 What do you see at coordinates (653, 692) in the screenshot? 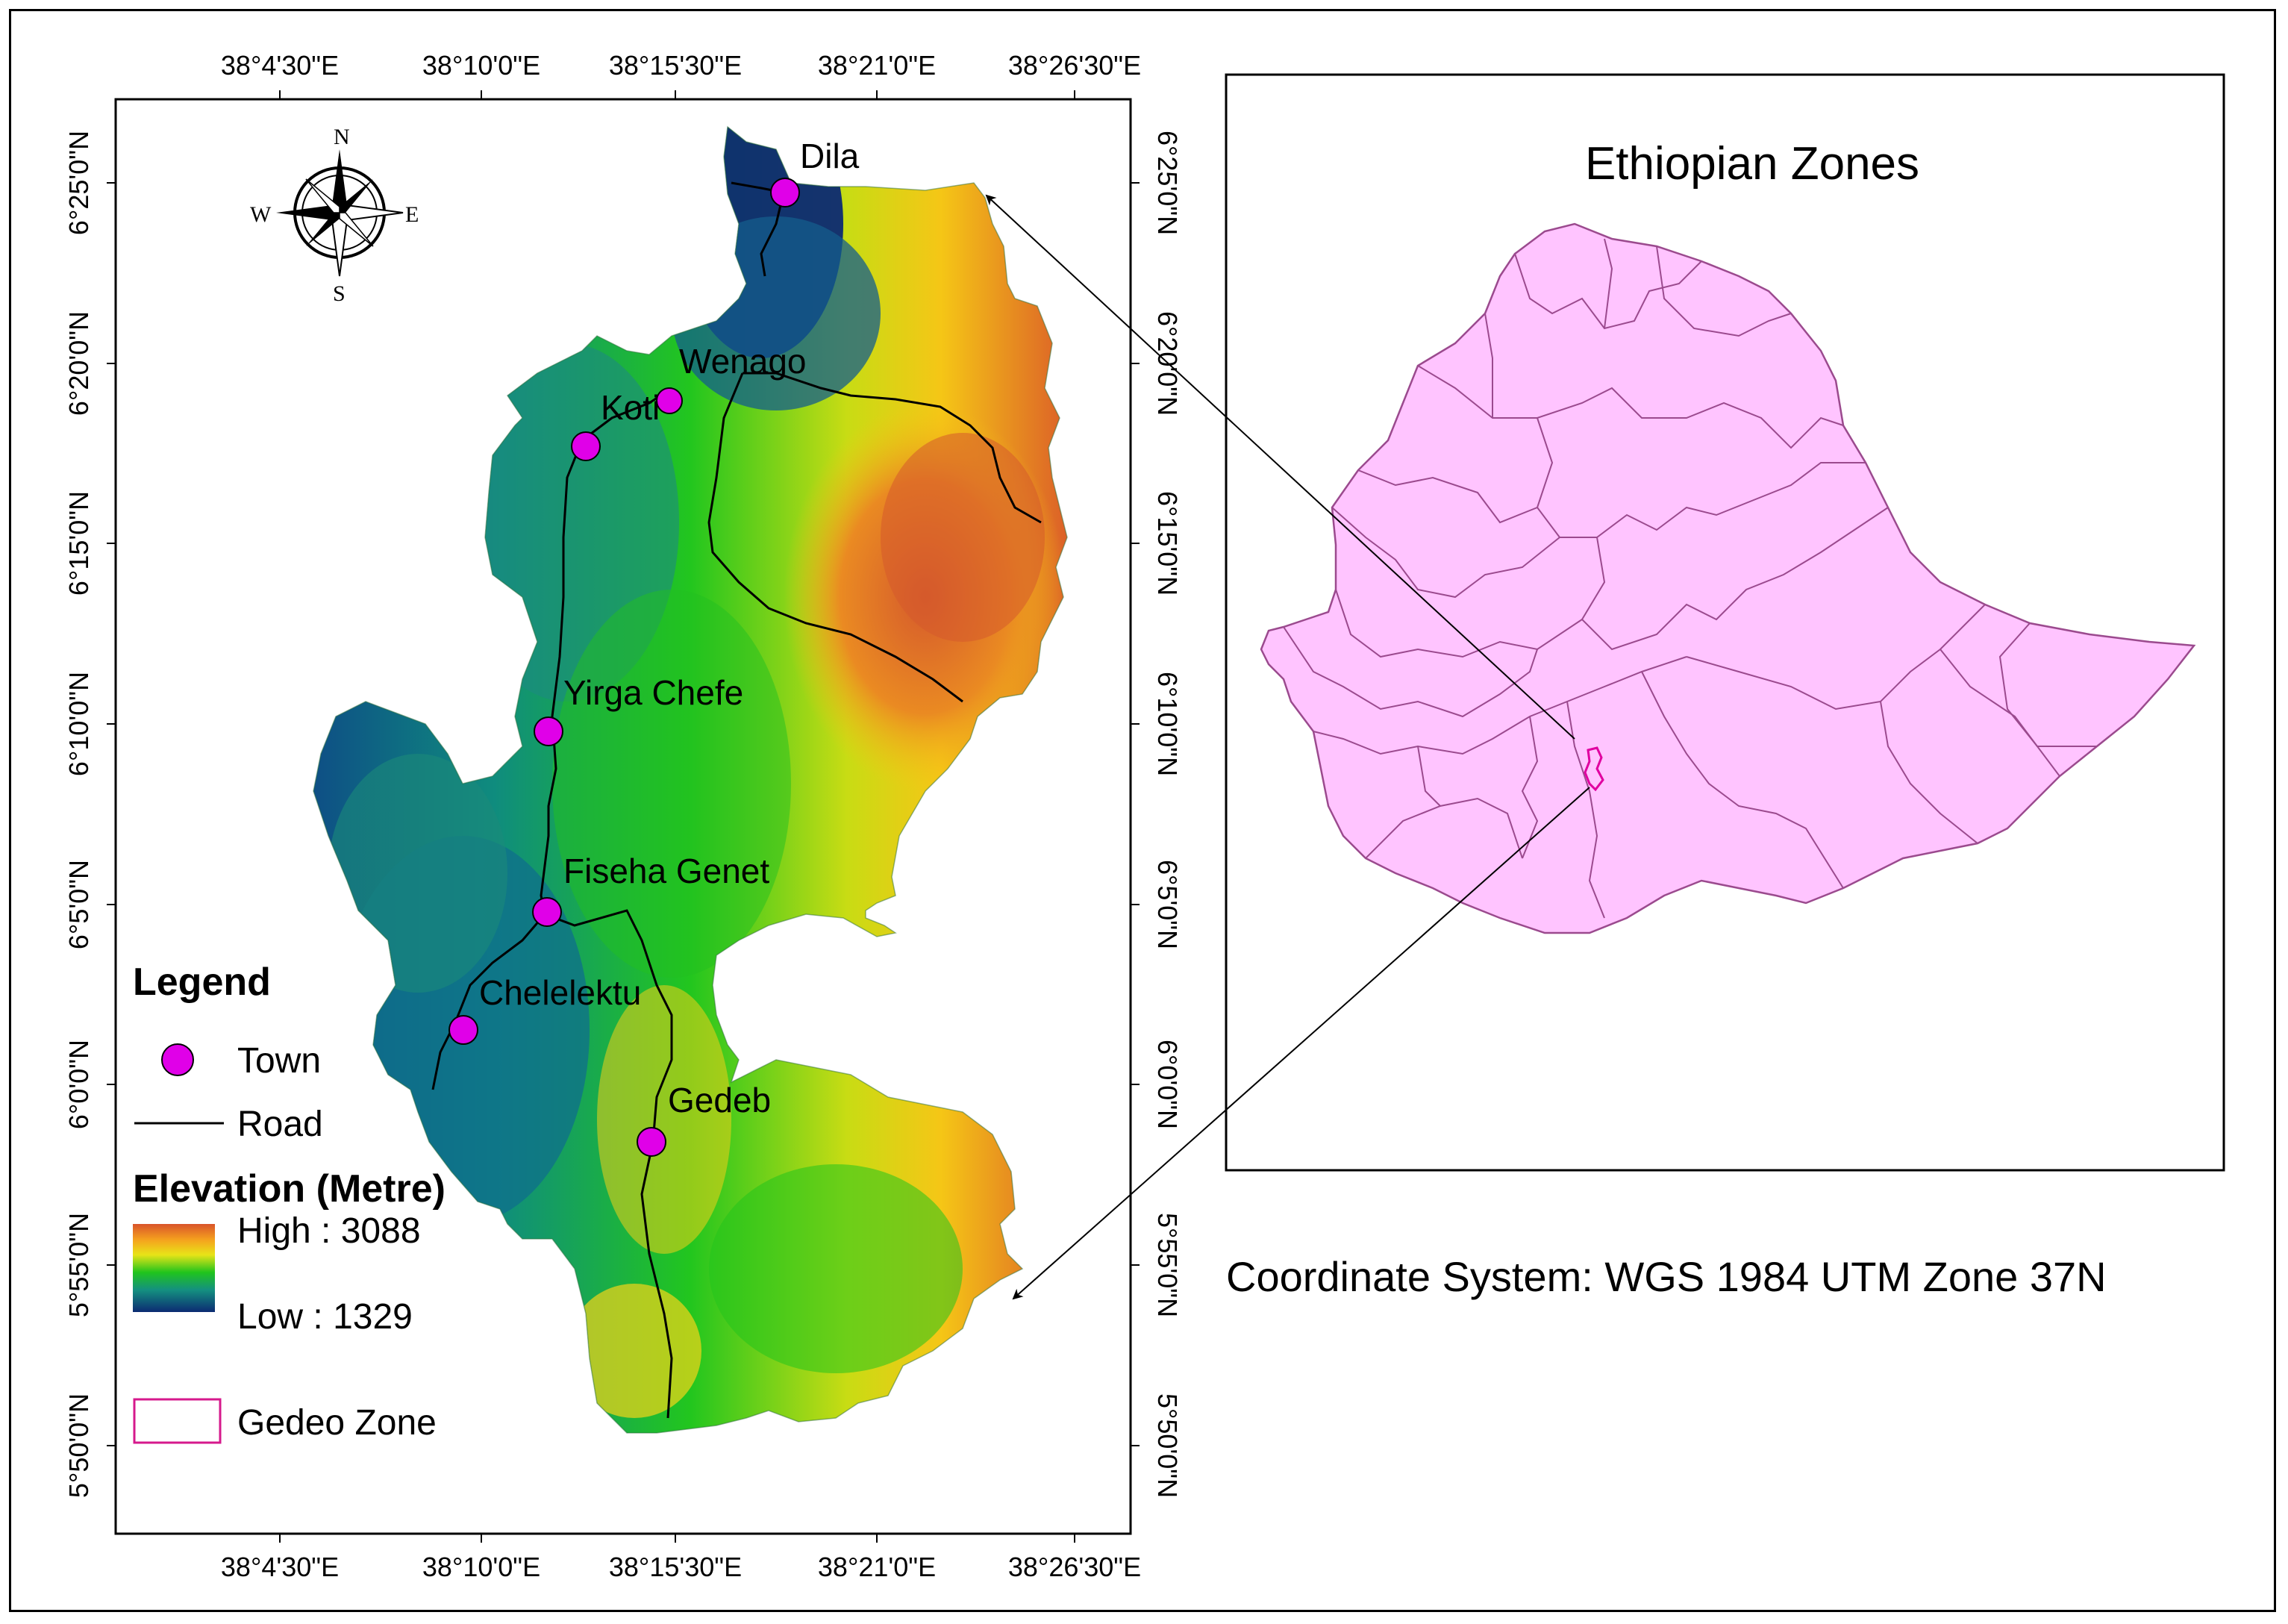
I see `town-label: Yirga Chefe` at bounding box center [653, 692].